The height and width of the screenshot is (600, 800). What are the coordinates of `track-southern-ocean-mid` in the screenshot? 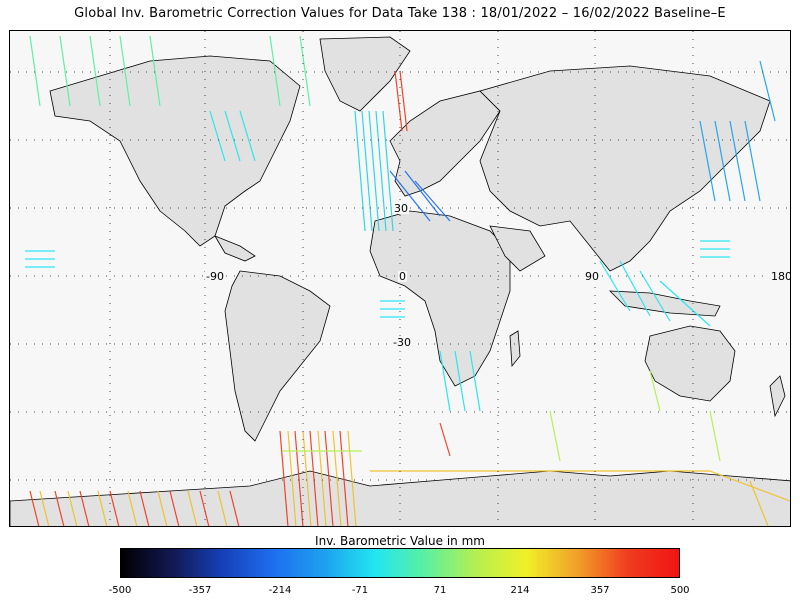 It's located at (501, 416).